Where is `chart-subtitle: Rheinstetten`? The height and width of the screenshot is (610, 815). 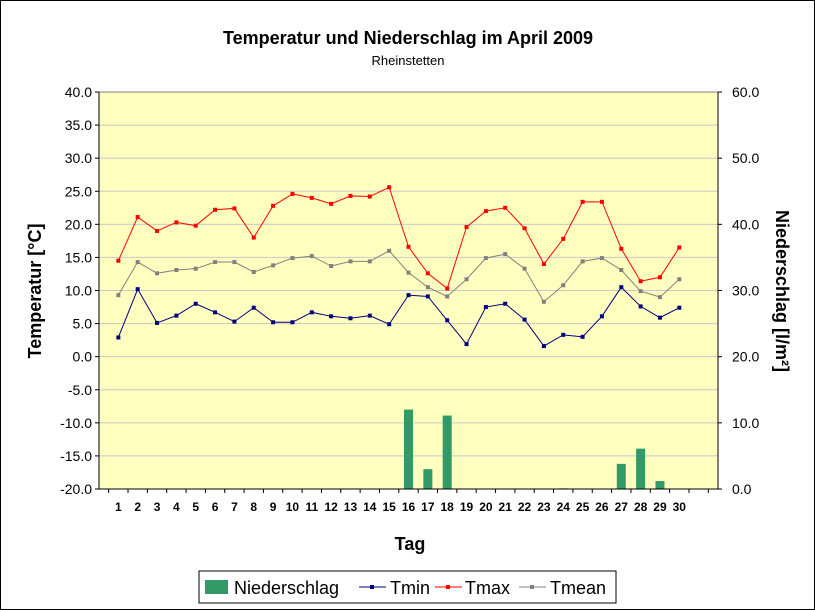
chart-subtitle: Rheinstetten is located at coordinates (408, 60).